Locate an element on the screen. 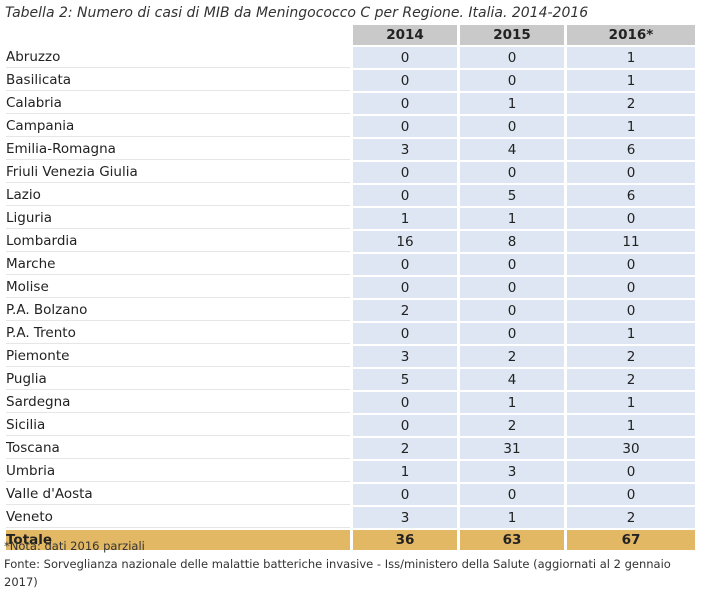 The image size is (706, 592). total-label: Totale is located at coordinates (178, 540).